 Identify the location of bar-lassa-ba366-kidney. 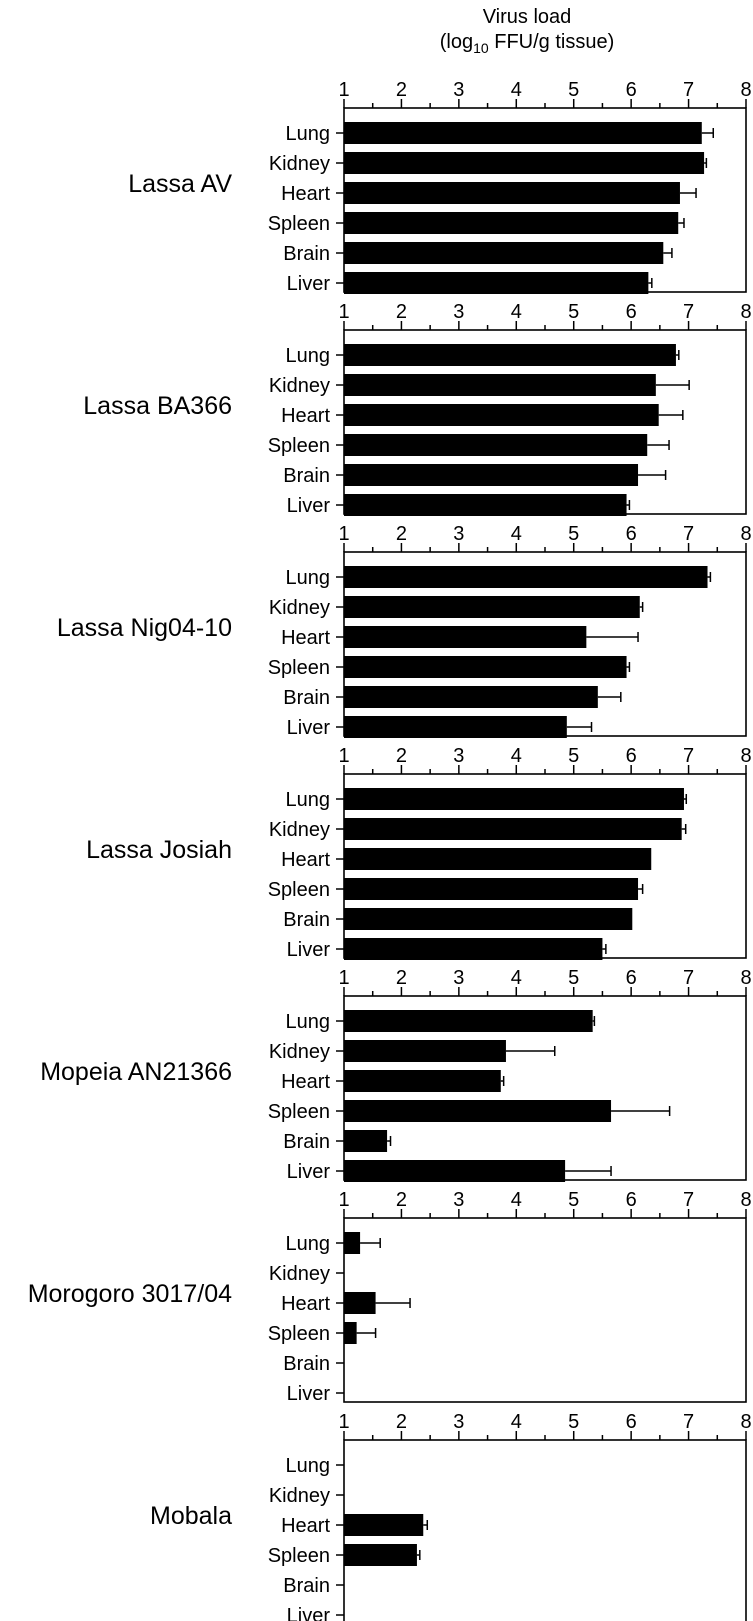
(500, 385).